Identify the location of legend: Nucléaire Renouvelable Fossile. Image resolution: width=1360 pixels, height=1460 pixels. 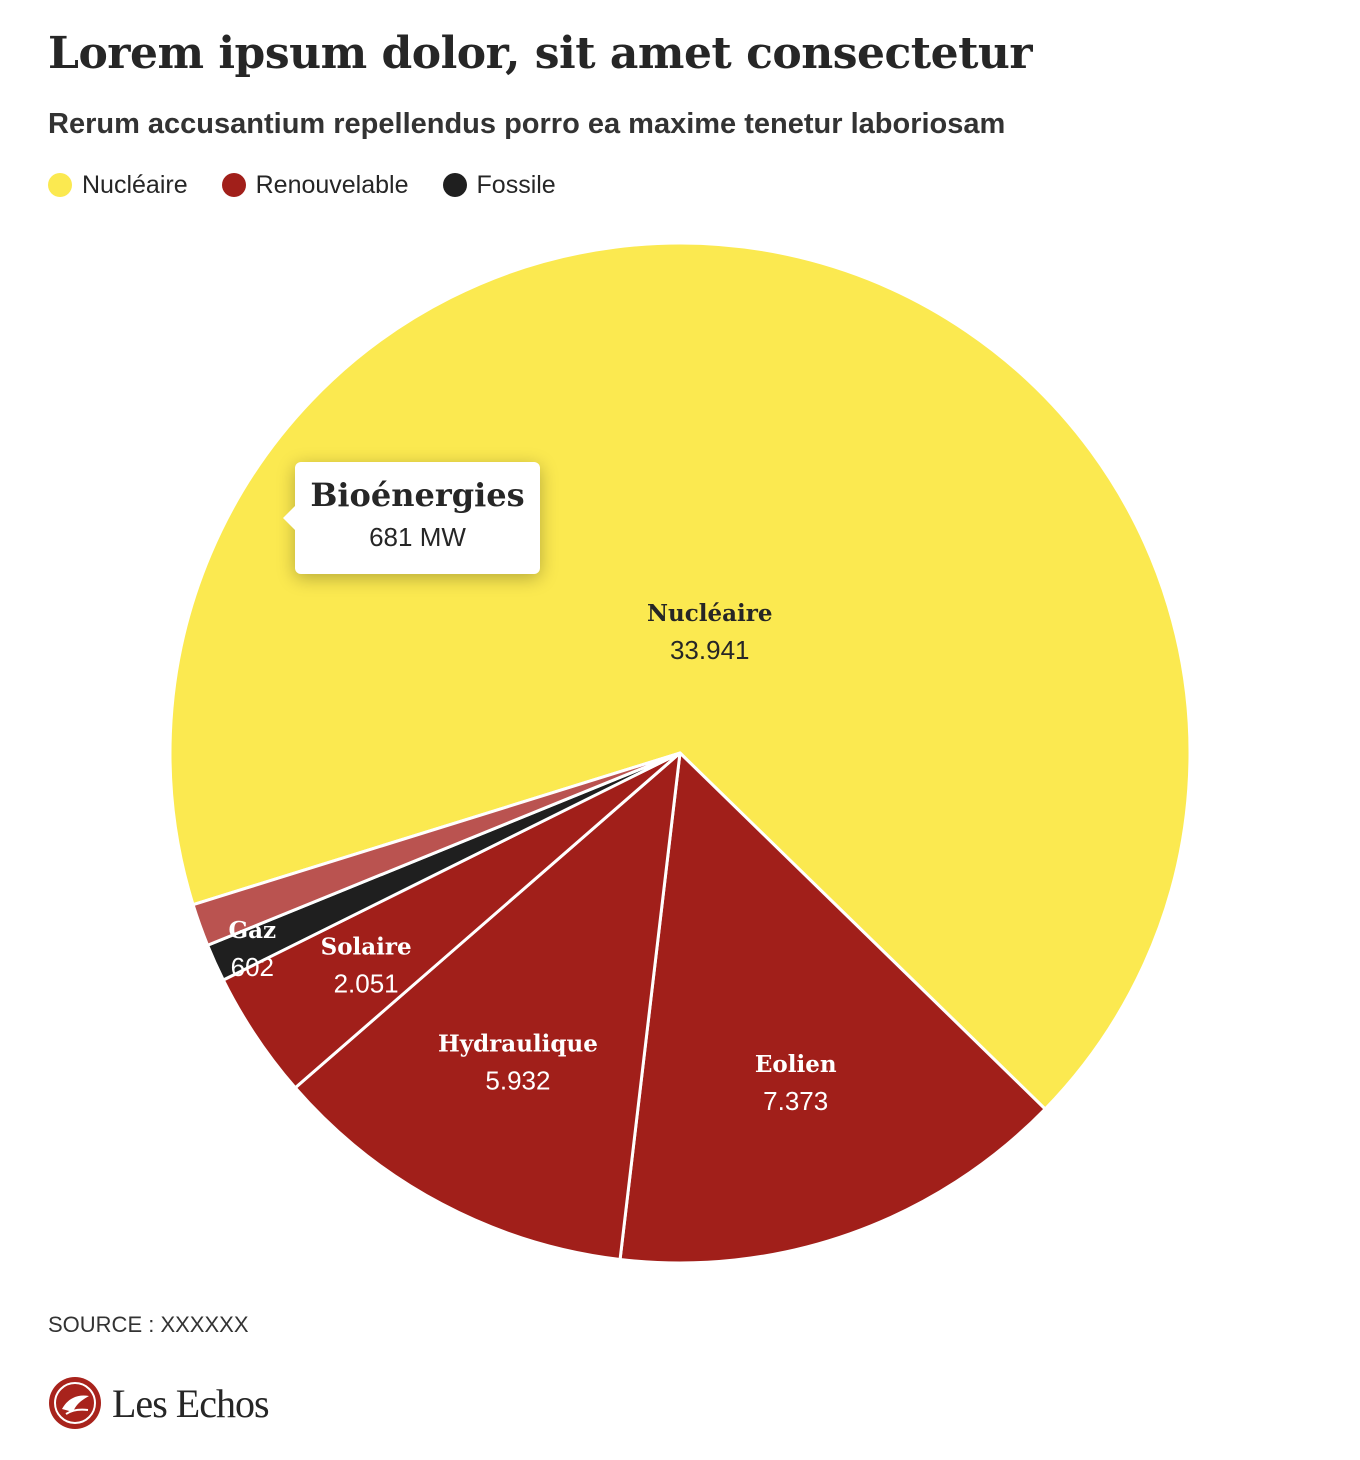
(319, 185).